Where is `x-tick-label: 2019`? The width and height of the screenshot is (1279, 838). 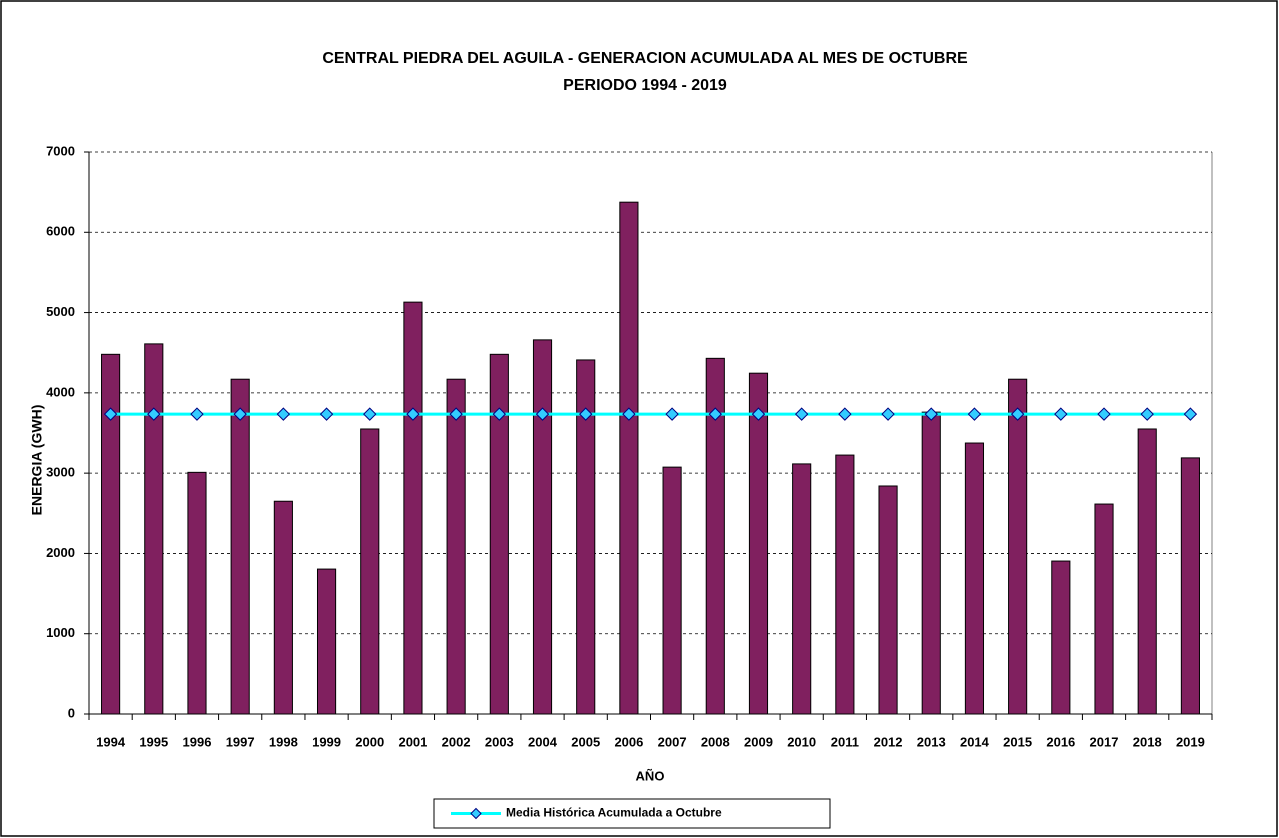 x-tick-label: 2019 is located at coordinates (1190, 741).